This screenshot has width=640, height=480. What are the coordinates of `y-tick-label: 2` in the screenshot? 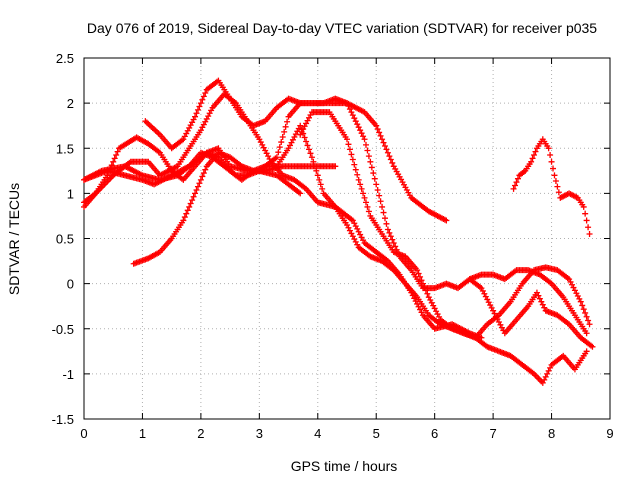 It's located at (70, 103).